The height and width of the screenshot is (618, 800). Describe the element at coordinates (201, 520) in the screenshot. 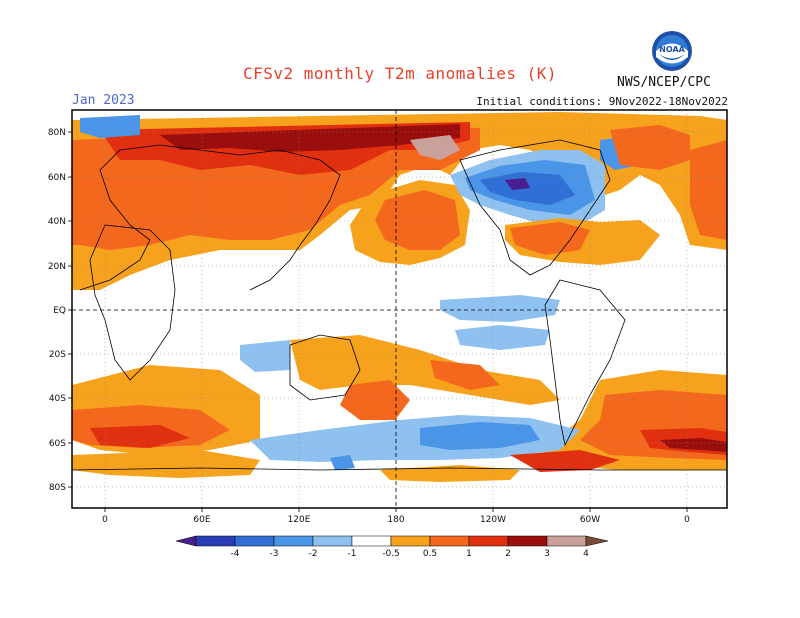

I see `lon-label: 60E` at that location.